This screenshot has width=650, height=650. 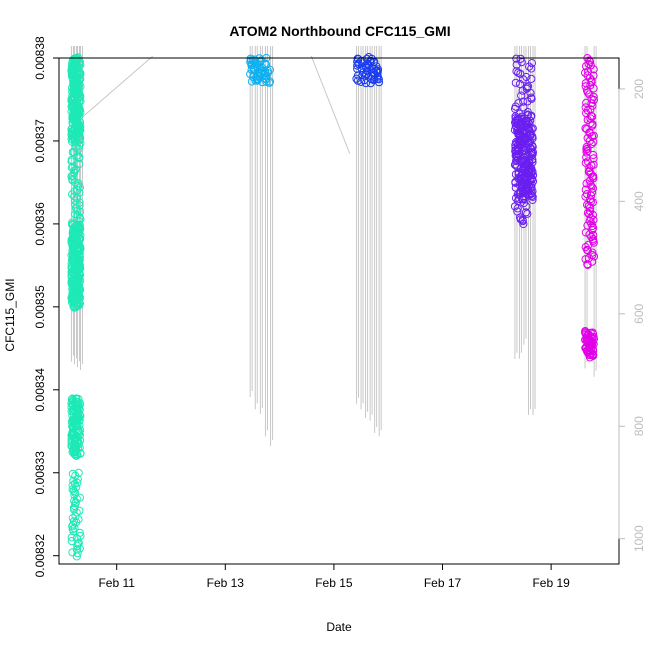 What do you see at coordinates (40, 473) in the screenshot?
I see `y-tick-label: 0.00833` at bounding box center [40, 473].